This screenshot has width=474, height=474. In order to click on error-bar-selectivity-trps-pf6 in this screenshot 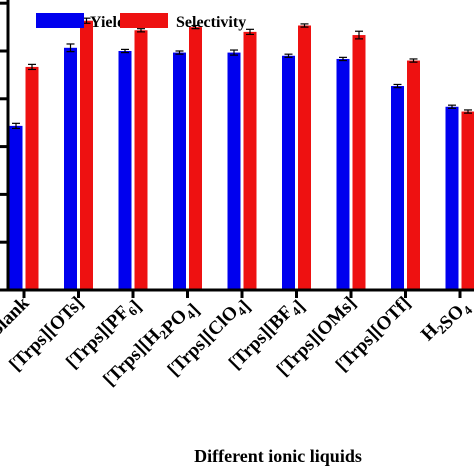, I will do `click(141, 30)`.